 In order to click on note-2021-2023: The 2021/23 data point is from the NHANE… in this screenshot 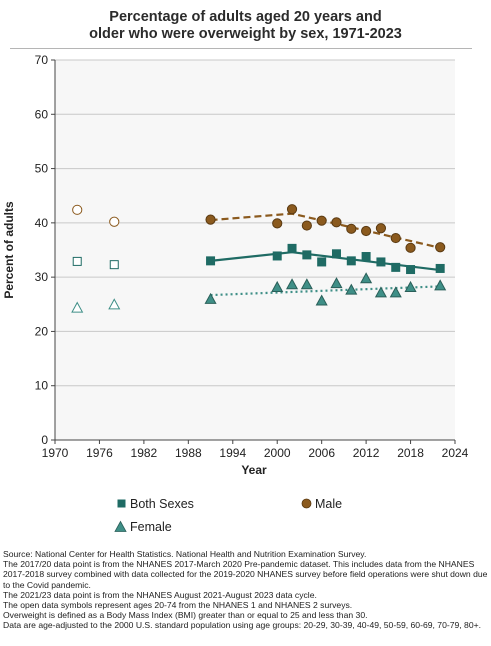, I will do `click(160, 594)`.